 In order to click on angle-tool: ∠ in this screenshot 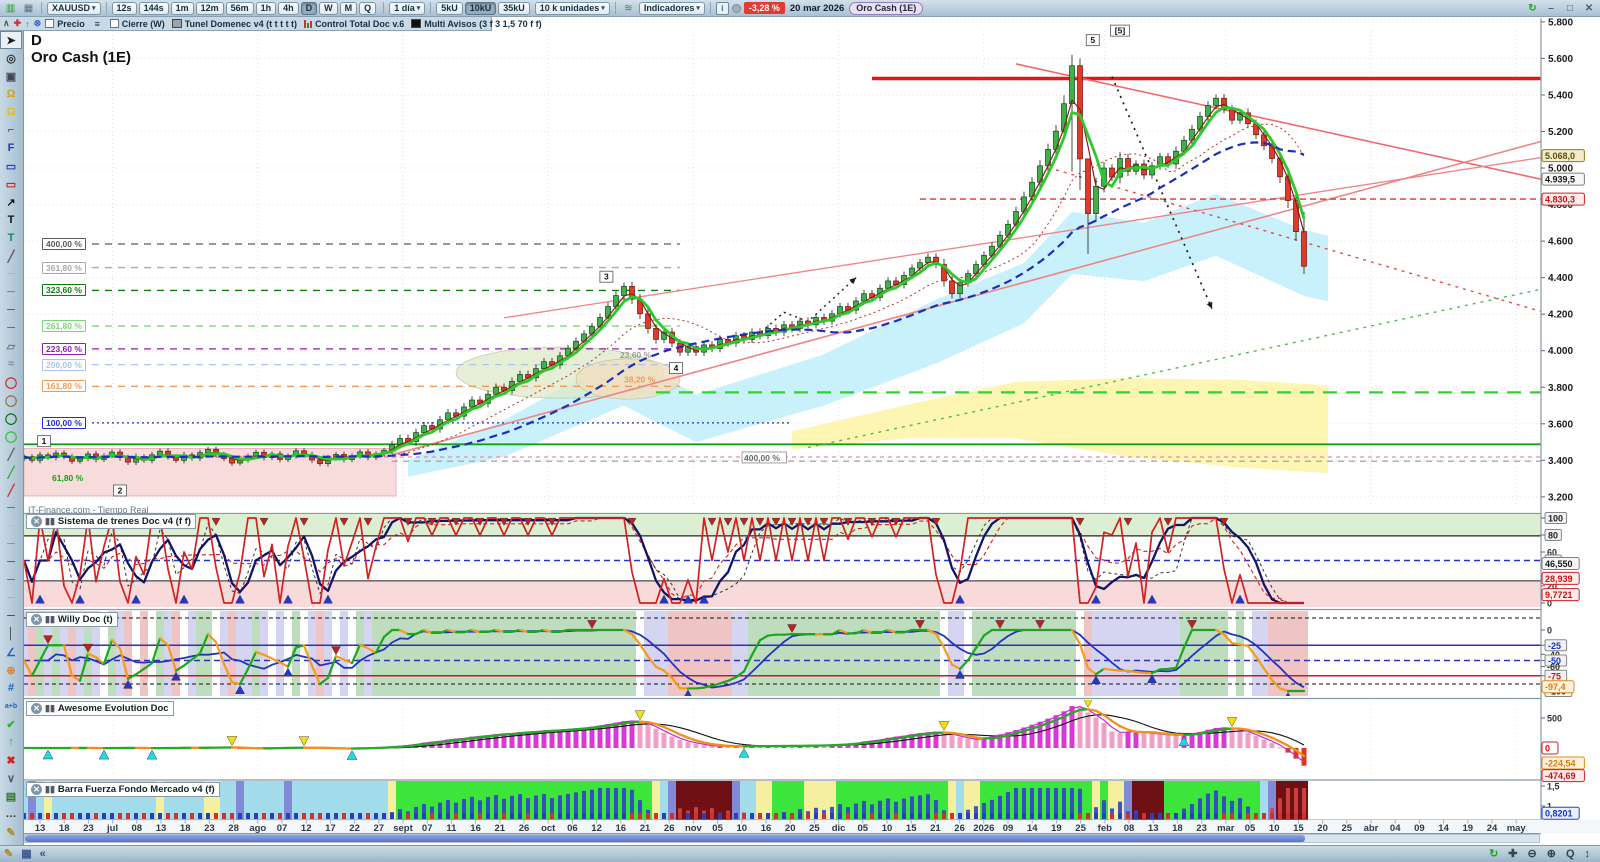, I will do `click(11, 652)`.